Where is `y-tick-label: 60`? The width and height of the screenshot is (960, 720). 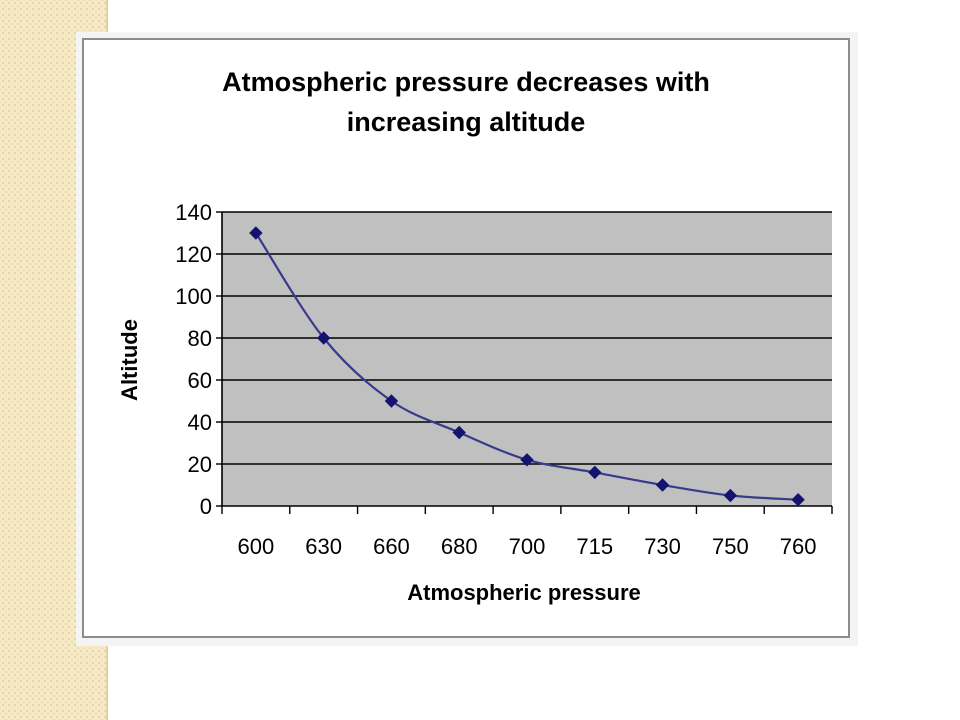
y-tick-label: 60 is located at coordinates (200, 380).